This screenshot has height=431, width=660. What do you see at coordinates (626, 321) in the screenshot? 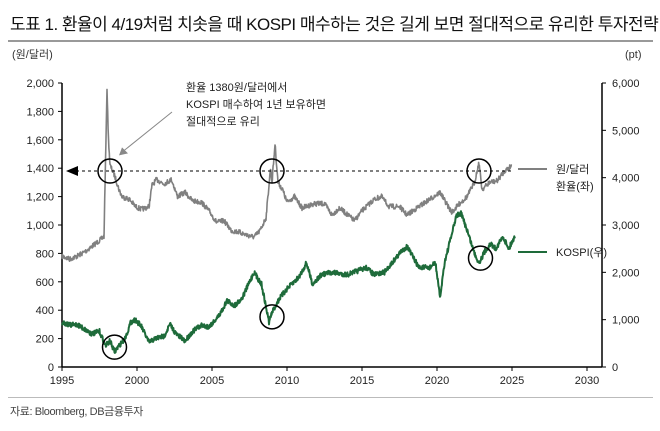
I see `right-tick-label: 1,000` at bounding box center [626, 321].